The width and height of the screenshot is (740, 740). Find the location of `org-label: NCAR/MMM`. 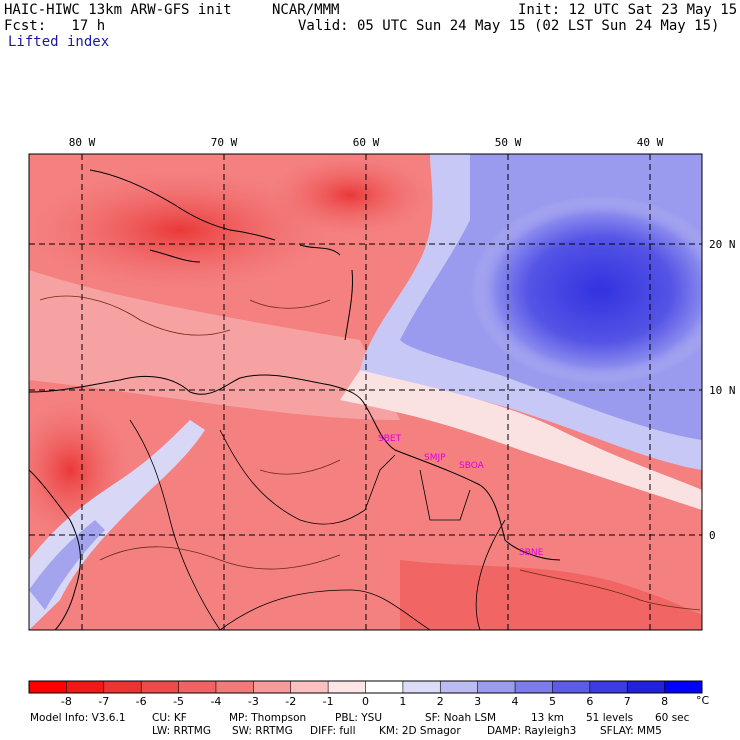

org-label: NCAR/MMM is located at coordinates (306, 10).